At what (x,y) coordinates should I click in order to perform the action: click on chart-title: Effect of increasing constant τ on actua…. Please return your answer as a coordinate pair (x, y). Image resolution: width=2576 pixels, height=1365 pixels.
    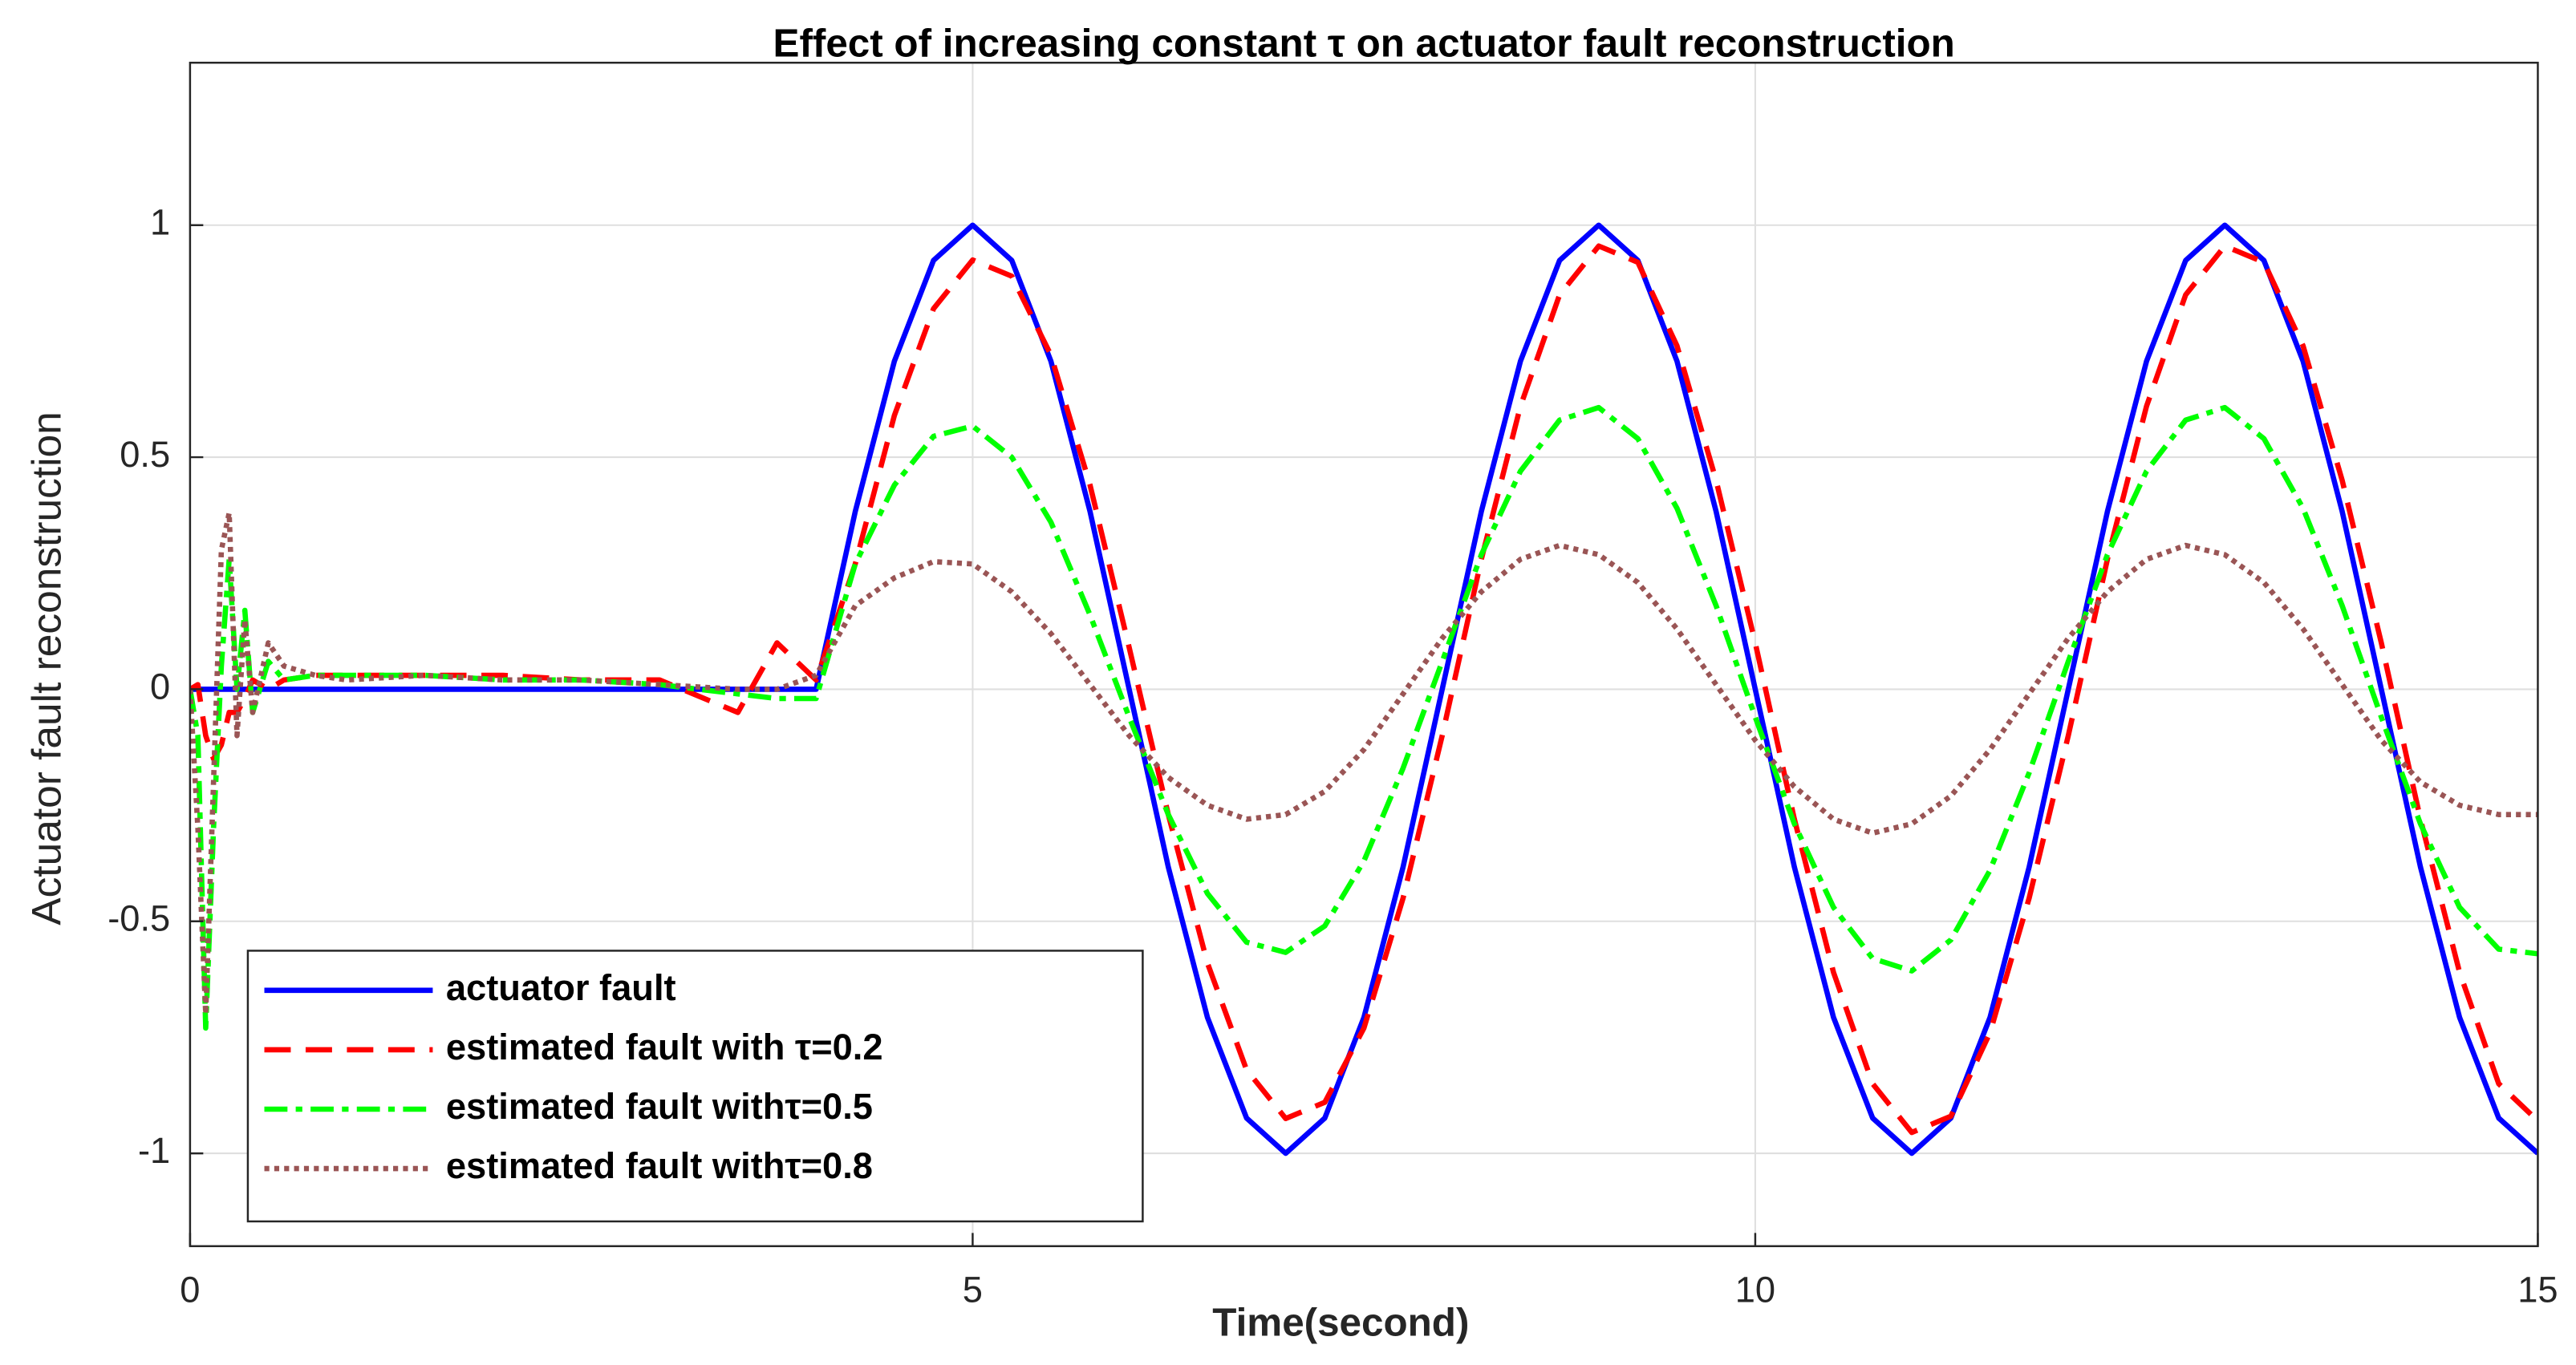
    Looking at the image, I should click on (1364, 44).